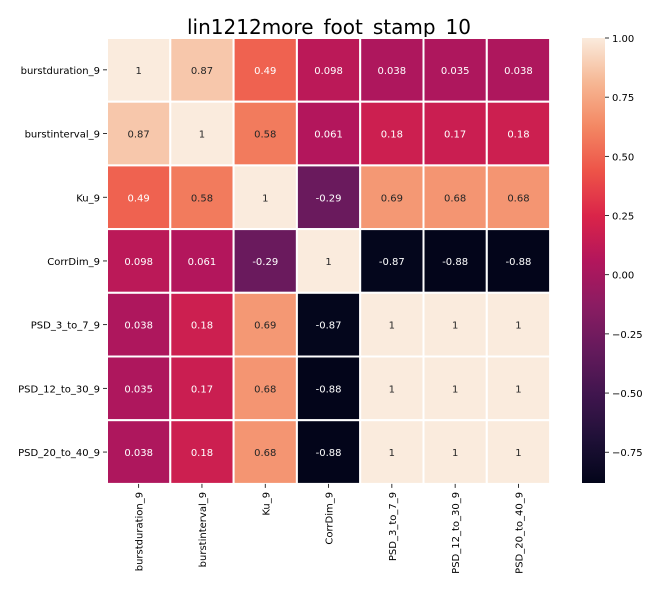 Image resolution: width=660 pixels, height=590 pixels. Describe the element at coordinates (266, 504) in the screenshot. I see `x-tick-label: Ku_9` at that location.